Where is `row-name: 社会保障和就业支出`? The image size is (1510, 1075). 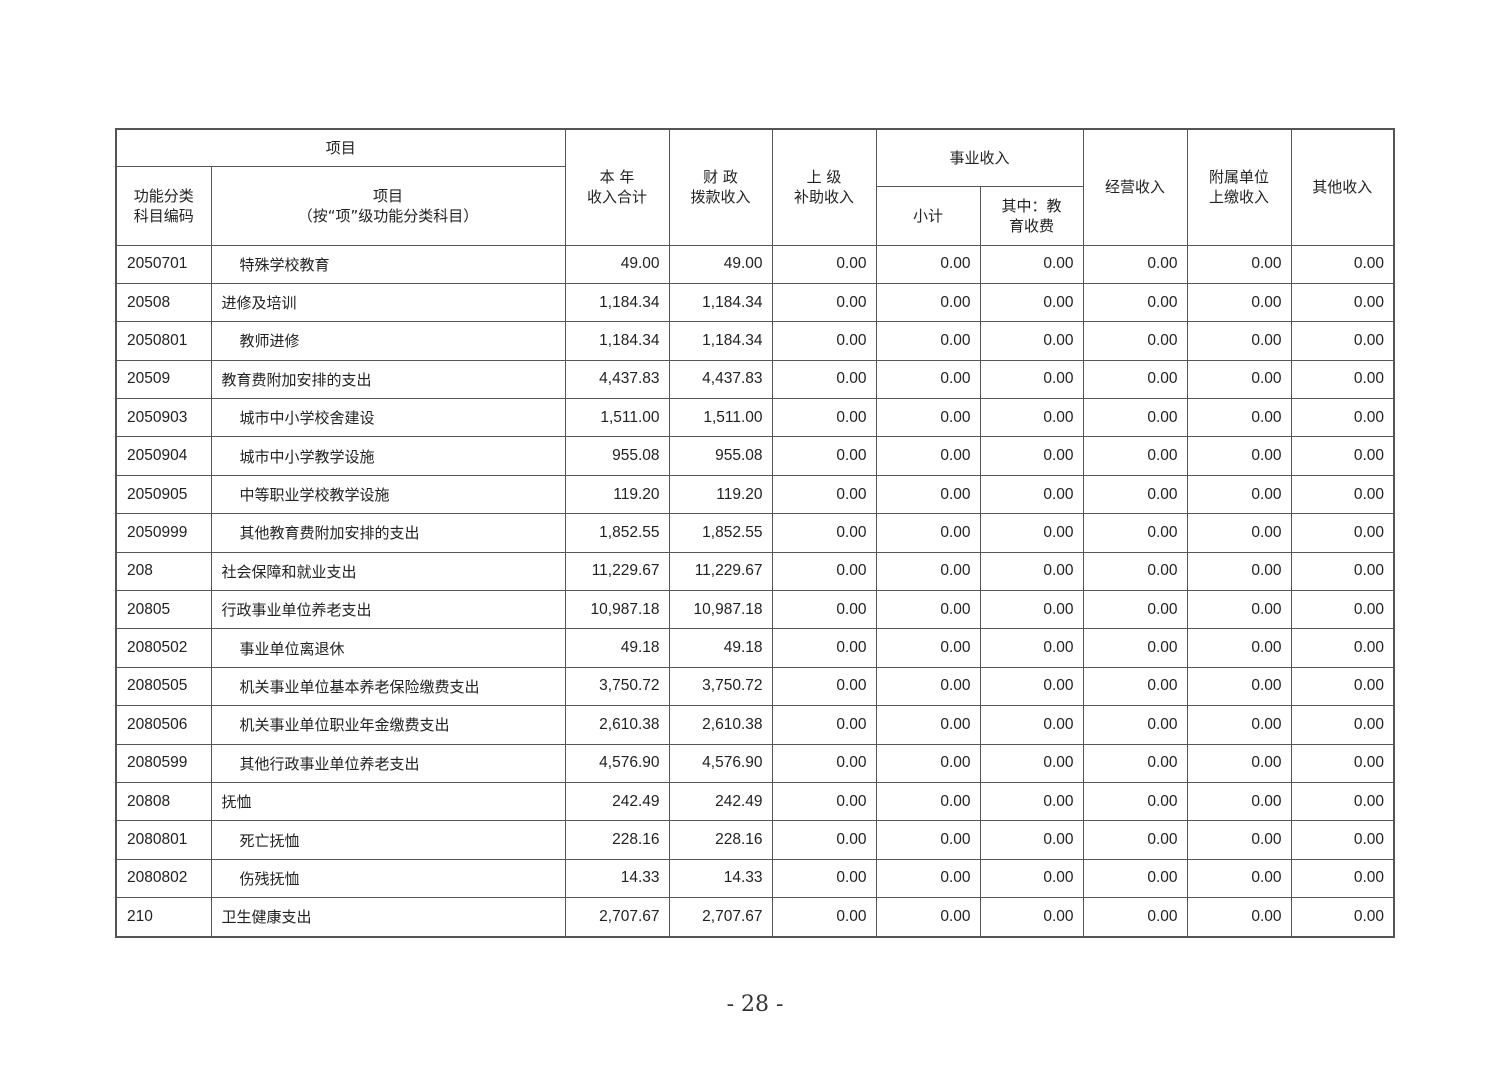
row-name: 社会保障和就业支出 is located at coordinates (388, 571).